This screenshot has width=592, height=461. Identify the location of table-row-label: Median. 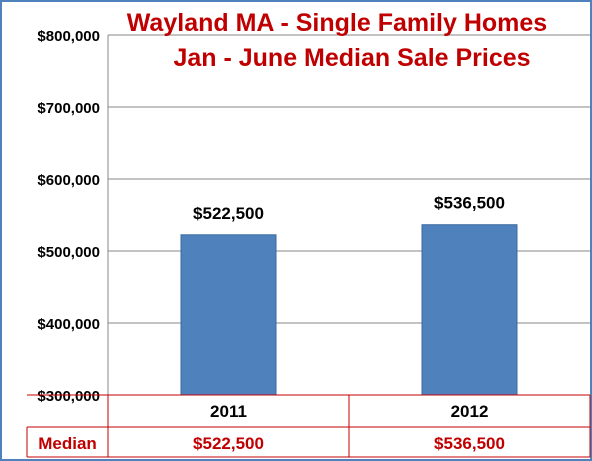
(67, 443).